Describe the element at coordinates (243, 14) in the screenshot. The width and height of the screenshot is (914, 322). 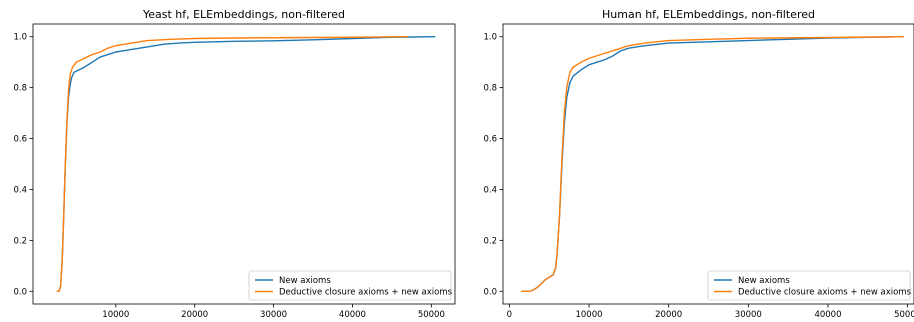
I see `chart-title: Yeast hf, ELEmbeddings, non-filtered` at that location.